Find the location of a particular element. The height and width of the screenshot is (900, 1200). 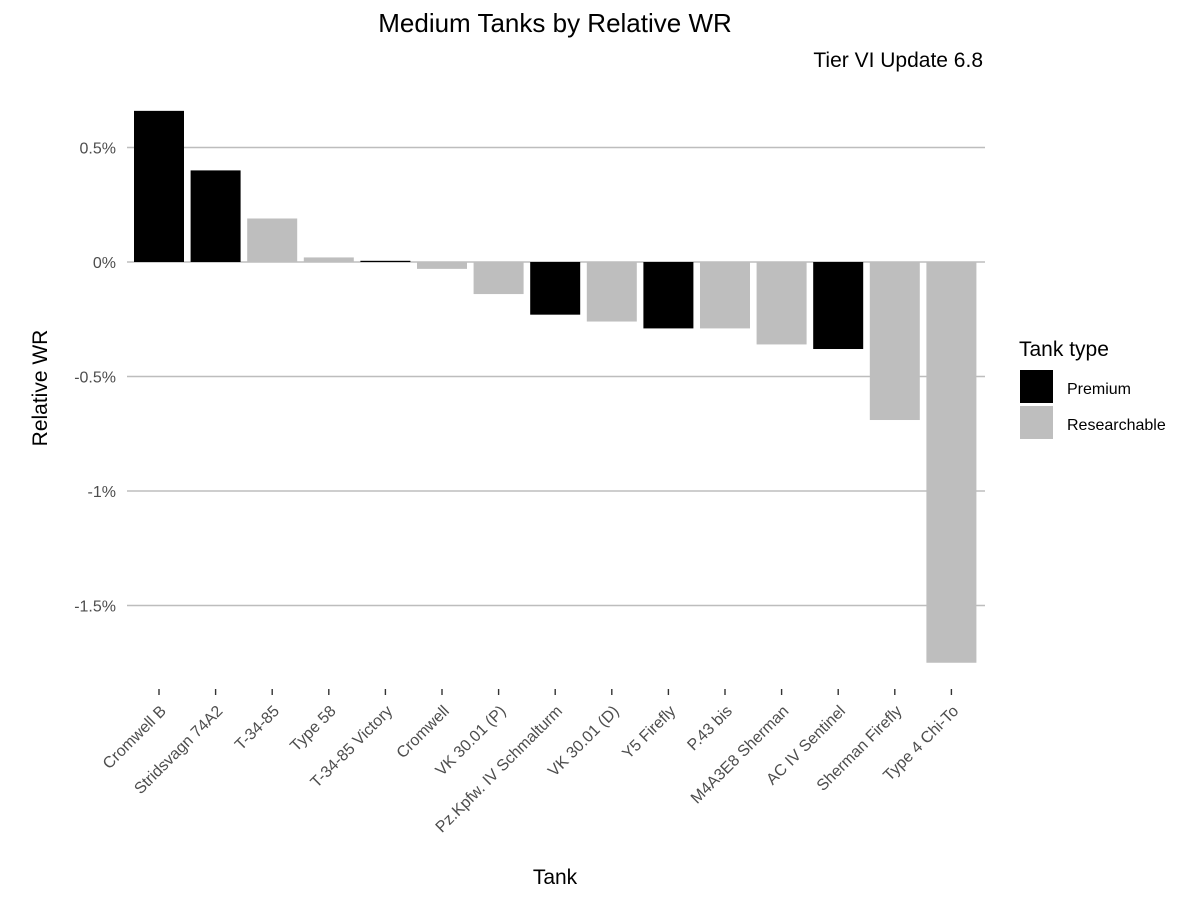

legend: Tank type Premium Researchable is located at coordinates (1092, 388).